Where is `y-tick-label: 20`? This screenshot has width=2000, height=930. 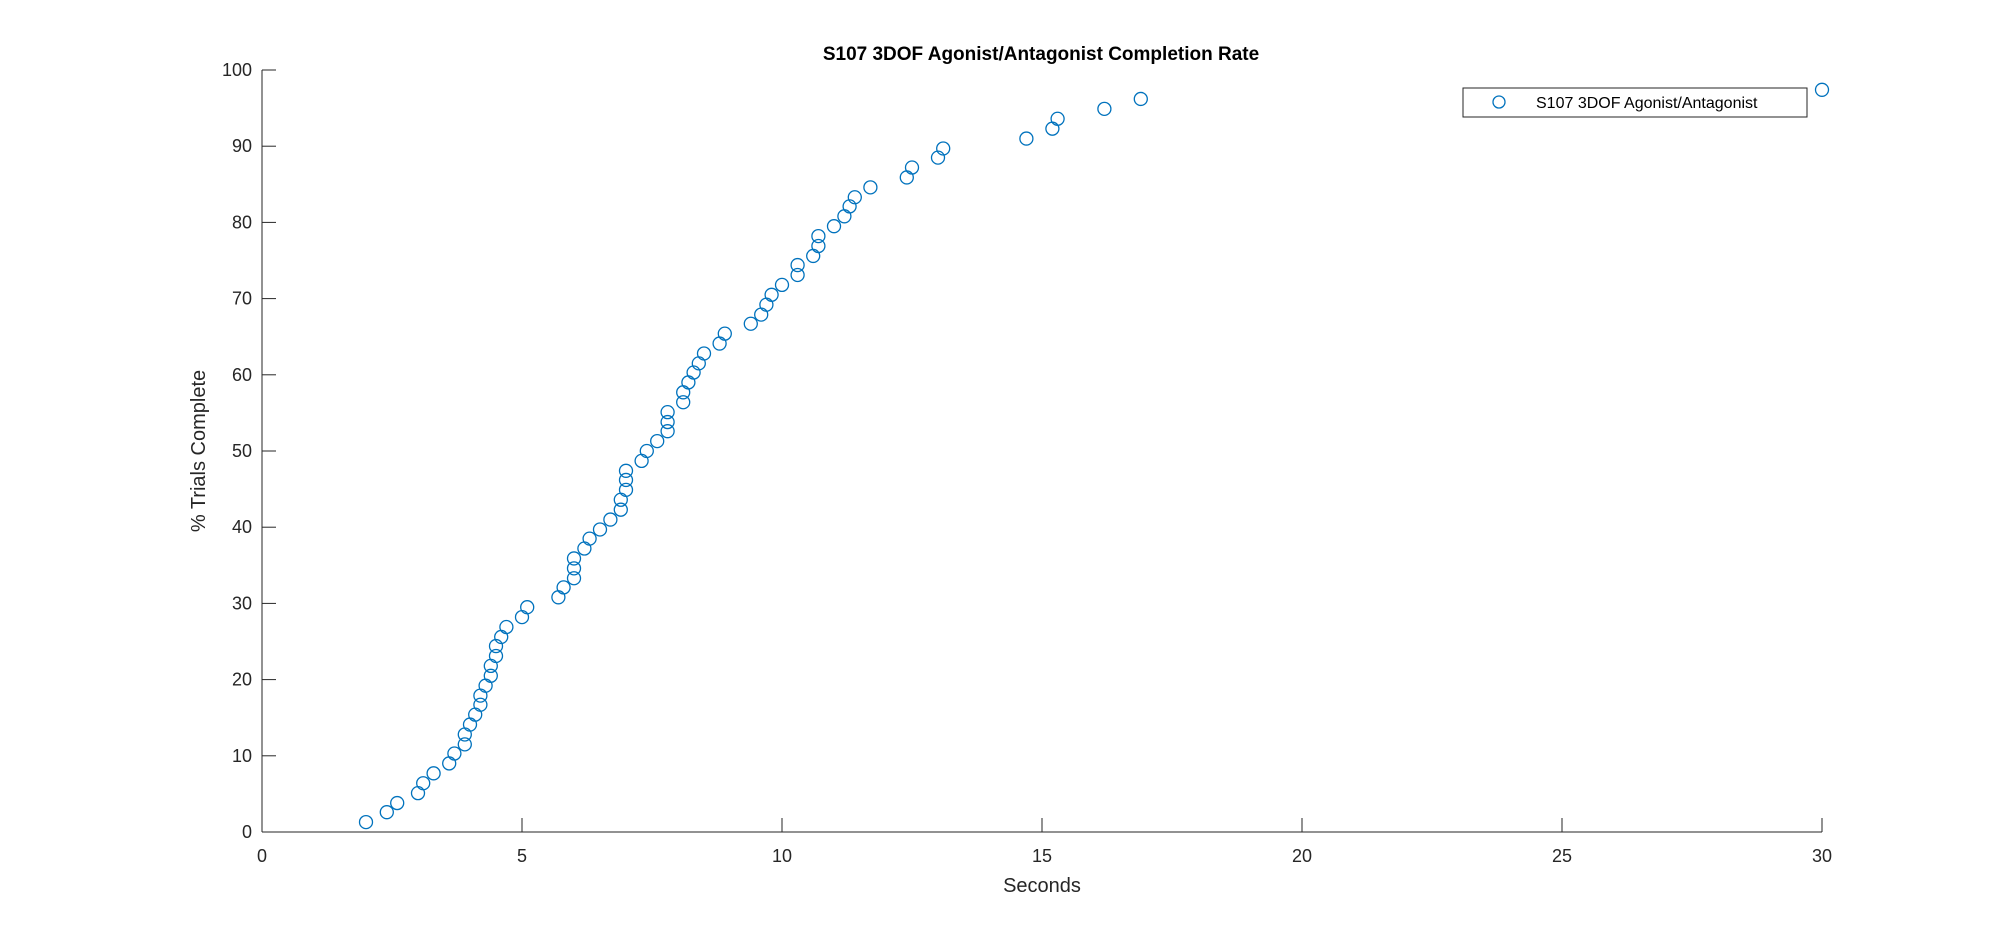 y-tick-label: 20 is located at coordinates (242, 680).